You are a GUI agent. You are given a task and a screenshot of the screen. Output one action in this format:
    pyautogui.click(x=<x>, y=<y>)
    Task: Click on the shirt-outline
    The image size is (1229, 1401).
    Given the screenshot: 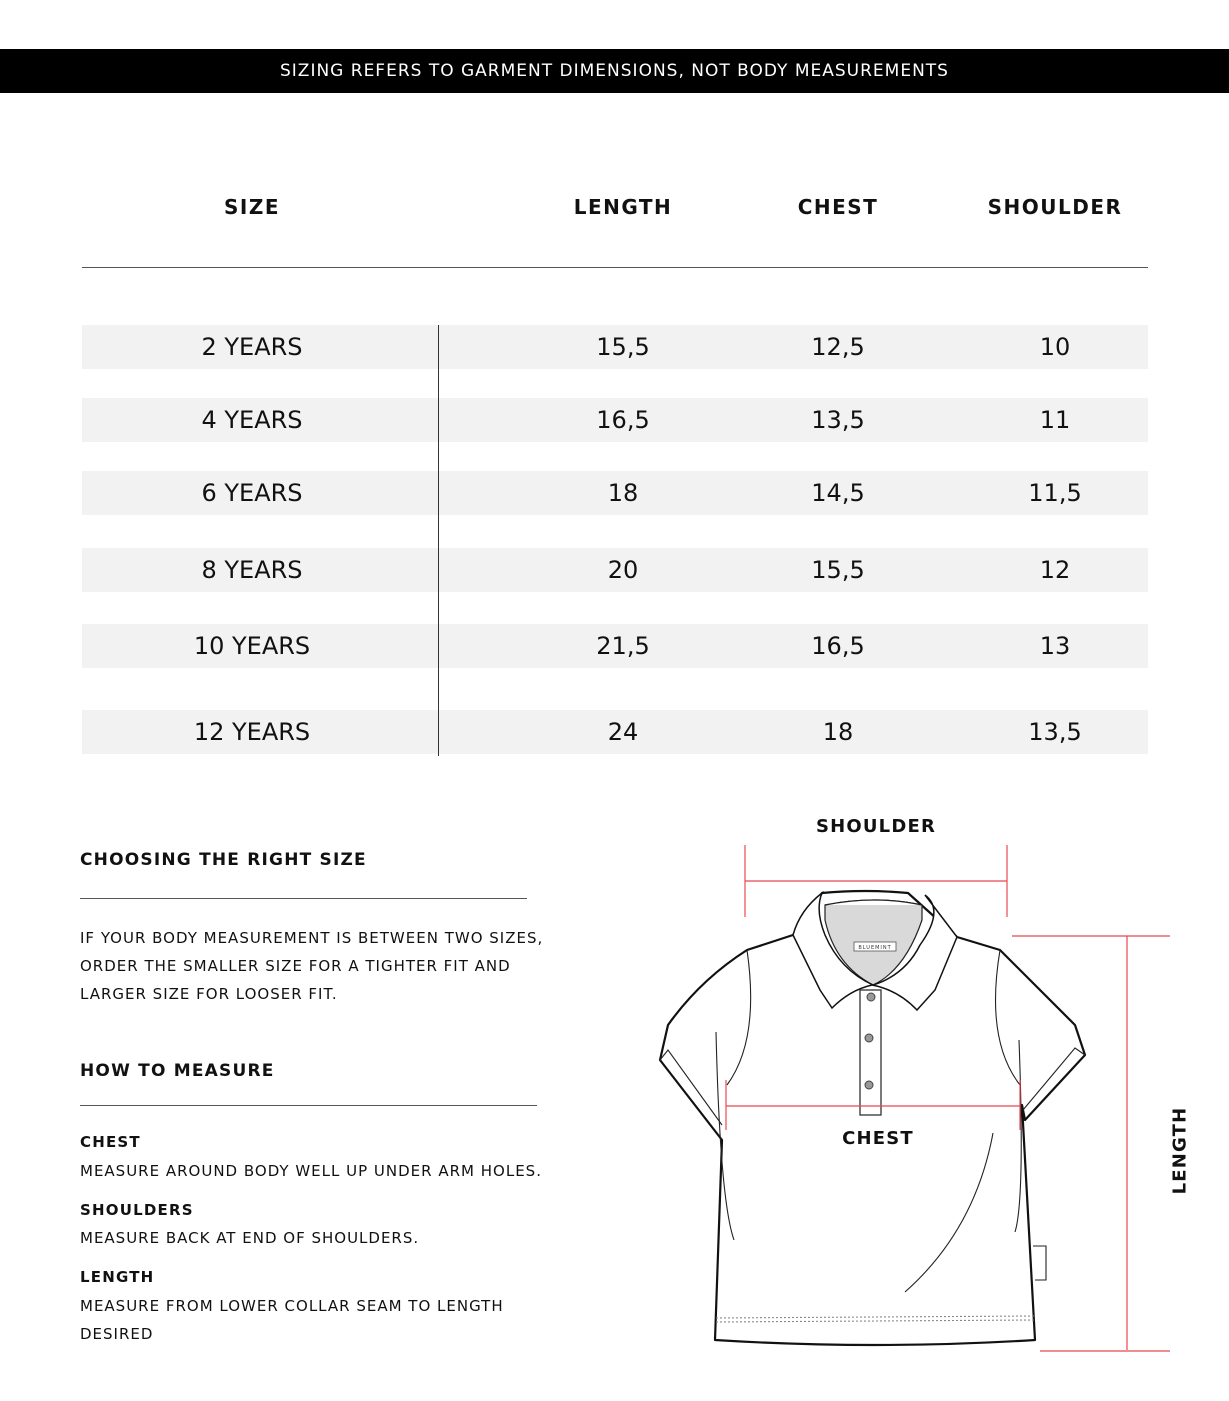 What is the action you would take?
    pyautogui.click(x=872, y=1118)
    